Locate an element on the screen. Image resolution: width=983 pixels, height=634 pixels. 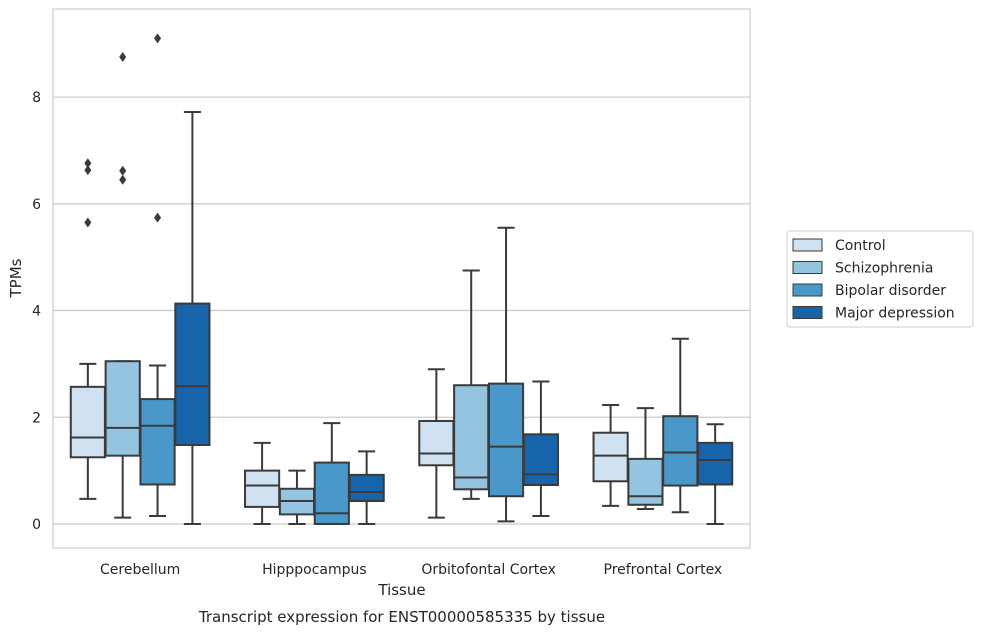
legend-frame is located at coordinates (880, 279).